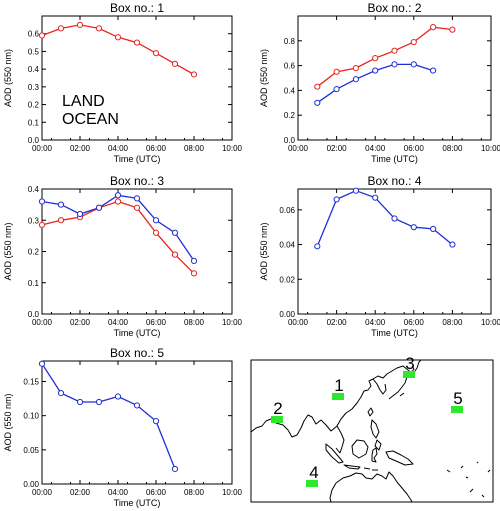  I want to click on legend-land: LAND, so click(83, 101).